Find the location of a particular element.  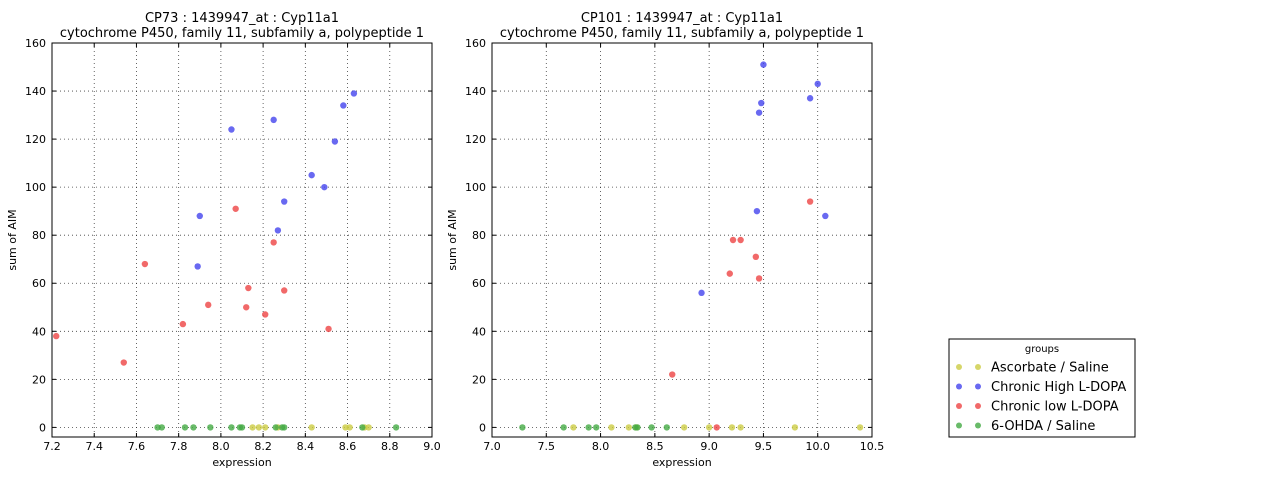

x-axis-label: expression is located at coordinates (681, 462).